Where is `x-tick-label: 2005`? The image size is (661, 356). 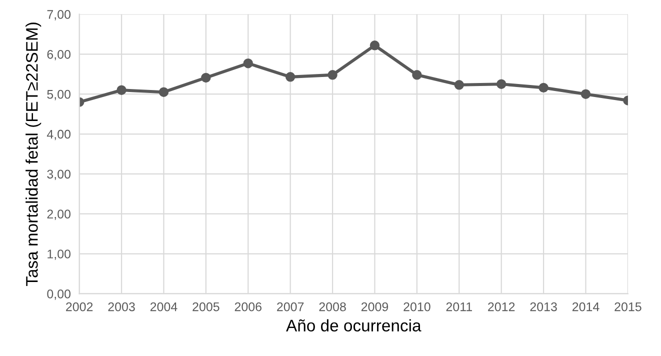
x-tick-label: 2005 is located at coordinates (206, 307).